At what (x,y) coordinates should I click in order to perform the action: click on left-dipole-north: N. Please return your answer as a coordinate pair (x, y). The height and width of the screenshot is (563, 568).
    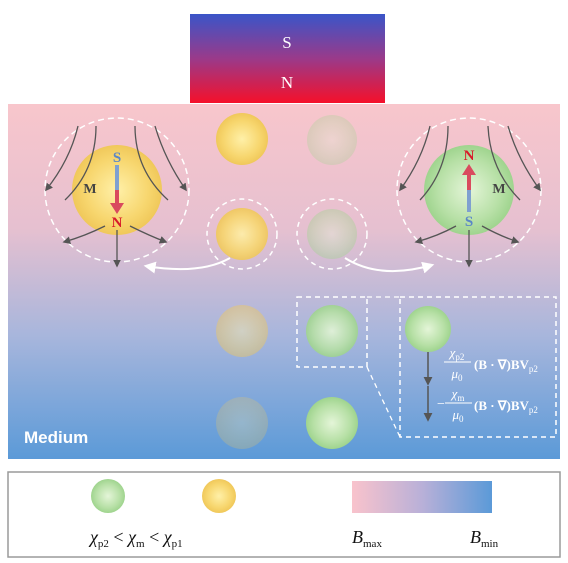
    Looking at the image, I should click on (117, 223).